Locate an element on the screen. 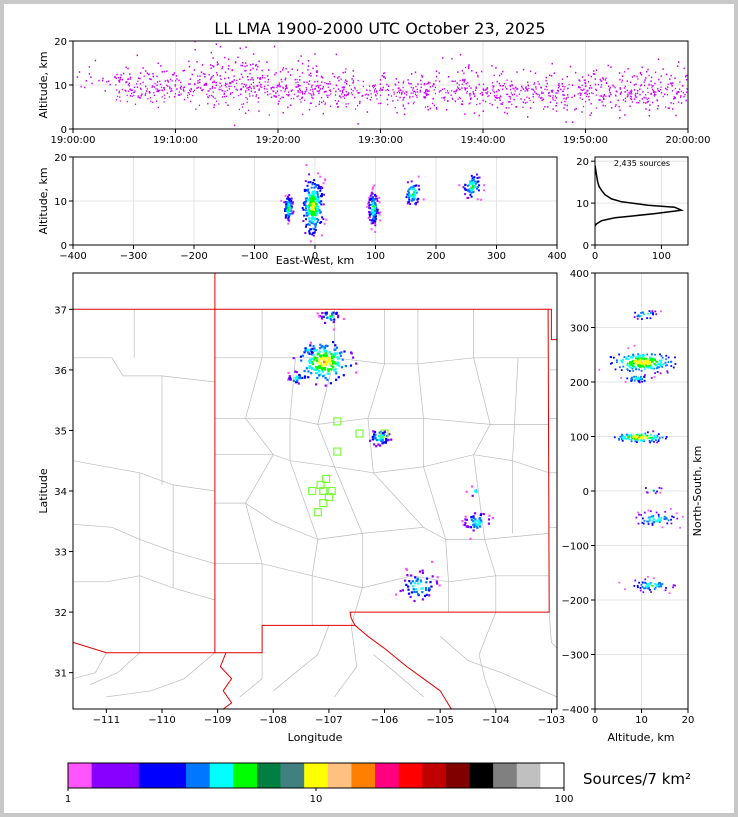 This screenshot has width=738, height=817. ew-xtick: −400 is located at coordinates (72, 256).